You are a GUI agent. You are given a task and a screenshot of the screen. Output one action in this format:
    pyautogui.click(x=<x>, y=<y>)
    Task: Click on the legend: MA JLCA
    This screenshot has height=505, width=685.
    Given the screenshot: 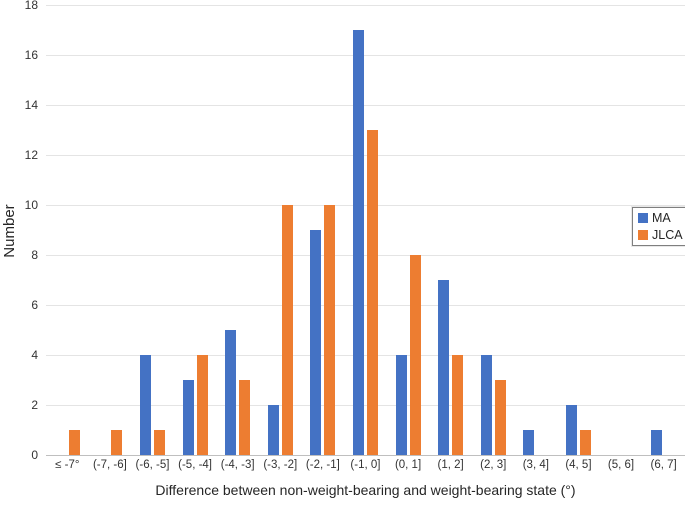 What is the action you would take?
    pyautogui.click(x=658, y=226)
    